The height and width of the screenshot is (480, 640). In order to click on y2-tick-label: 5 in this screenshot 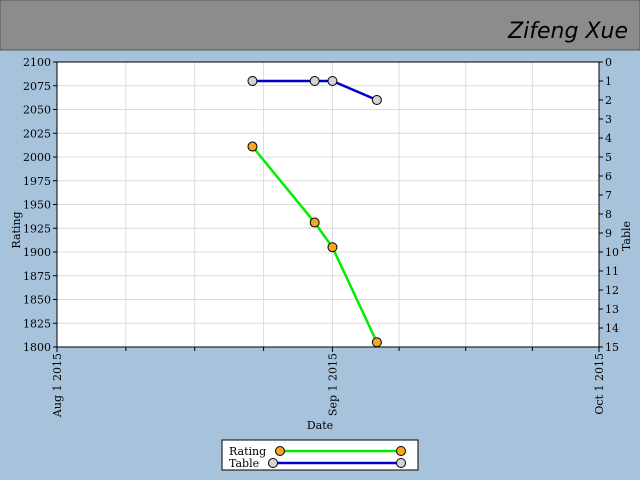, I will do `click(608, 157)`.